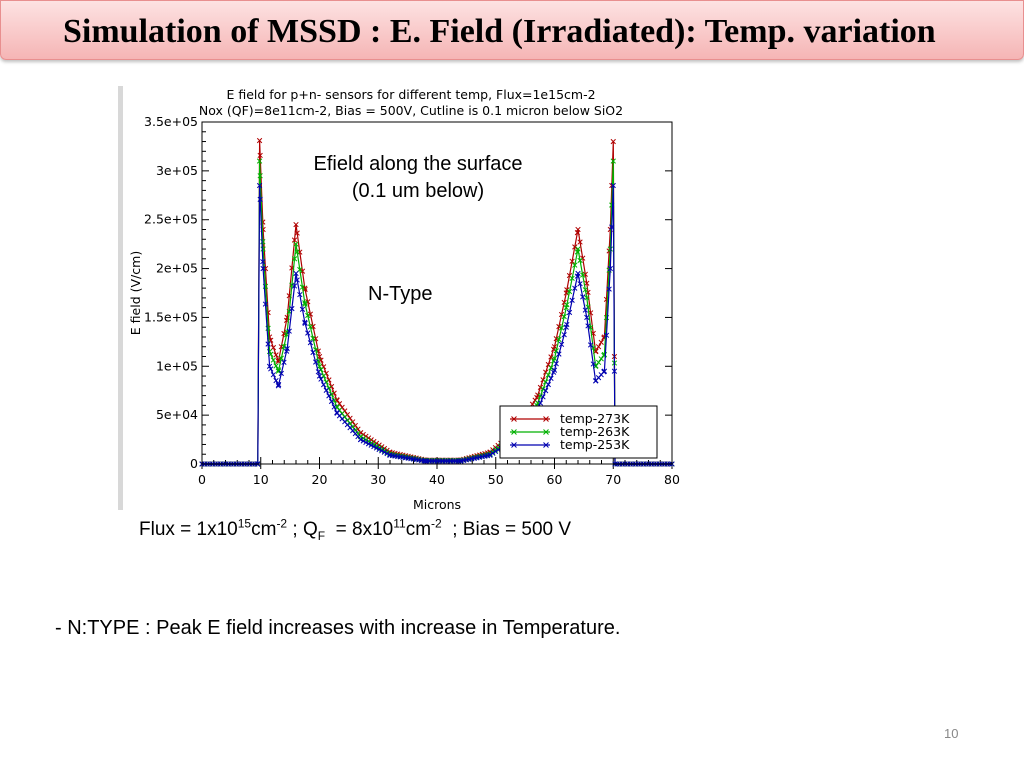  I want to click on y-tick-label: 0, so click(194, 463).